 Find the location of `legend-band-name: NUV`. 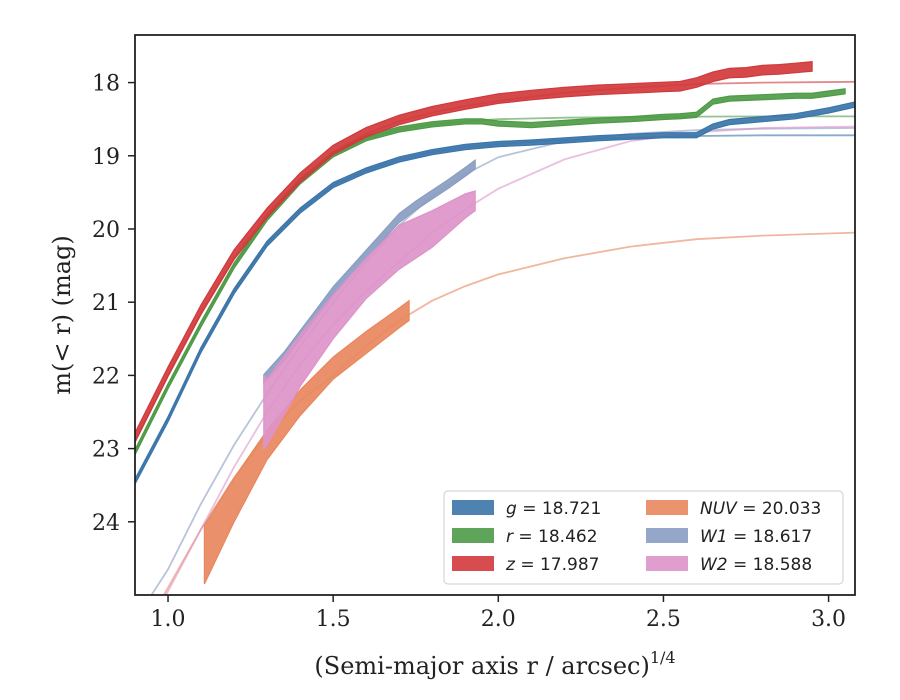

legend-band-name: NUV is located at coordinates (719, 509).